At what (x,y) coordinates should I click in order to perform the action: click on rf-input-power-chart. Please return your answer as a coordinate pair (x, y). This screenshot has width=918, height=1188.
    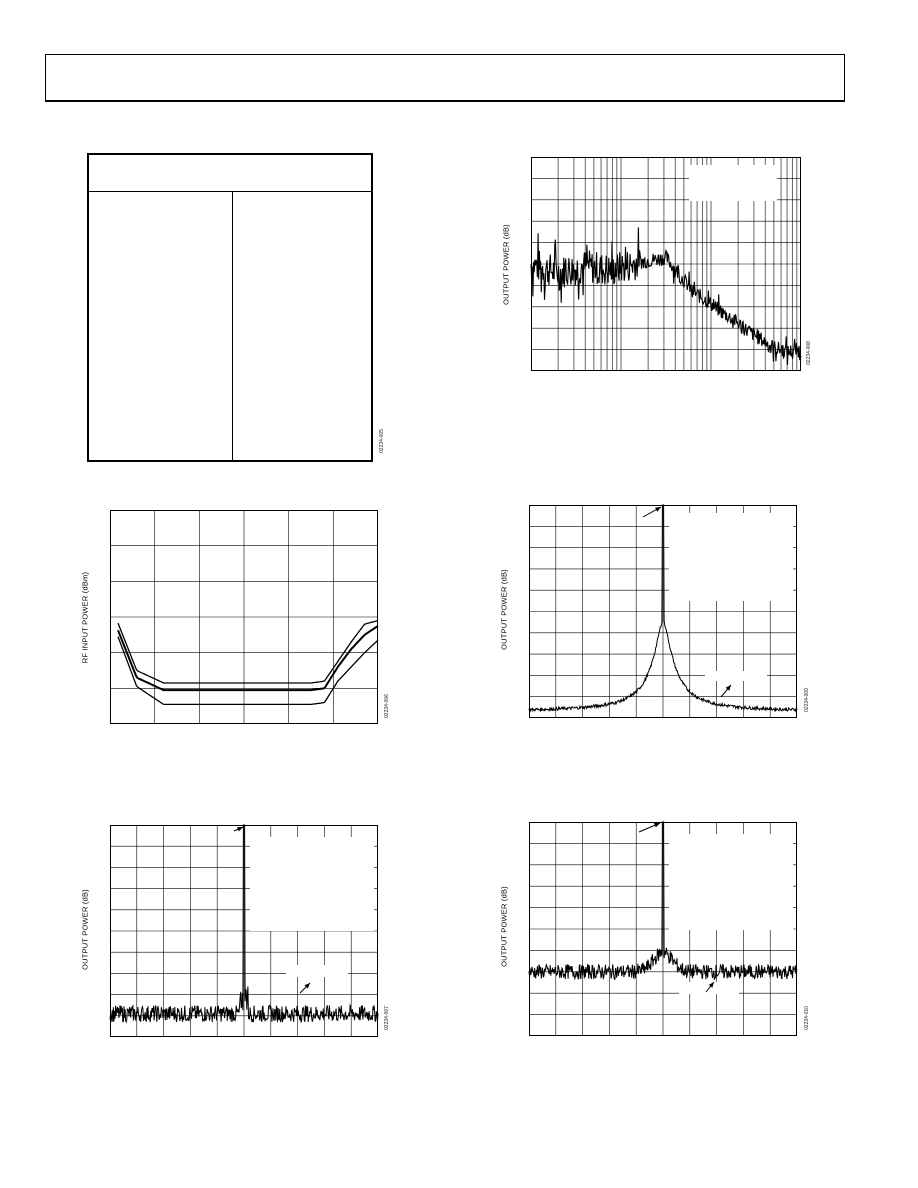
    Looking at the image, I should click on (244, 617).